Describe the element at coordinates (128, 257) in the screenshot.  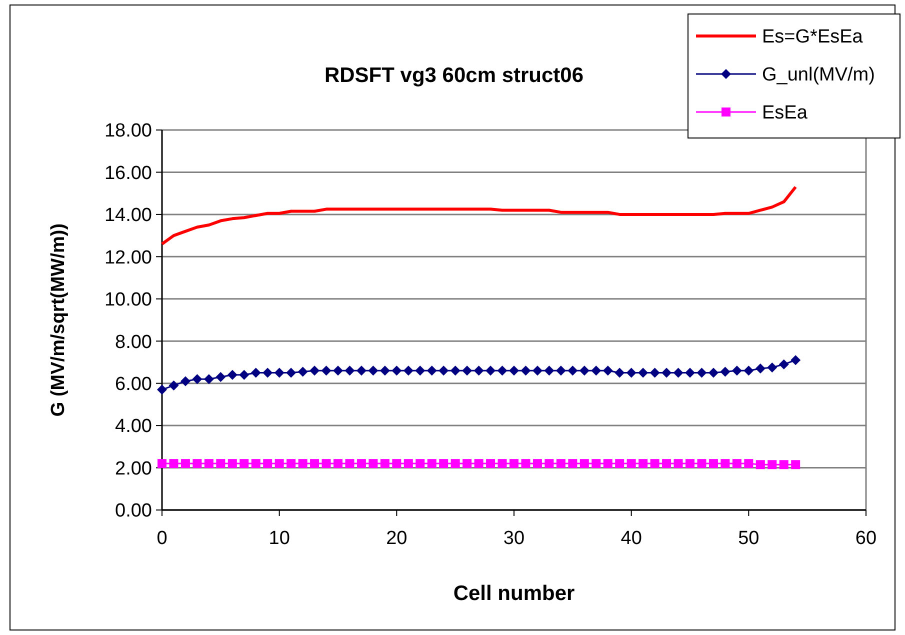
I see `y-tick-label: 12.00` at that location.